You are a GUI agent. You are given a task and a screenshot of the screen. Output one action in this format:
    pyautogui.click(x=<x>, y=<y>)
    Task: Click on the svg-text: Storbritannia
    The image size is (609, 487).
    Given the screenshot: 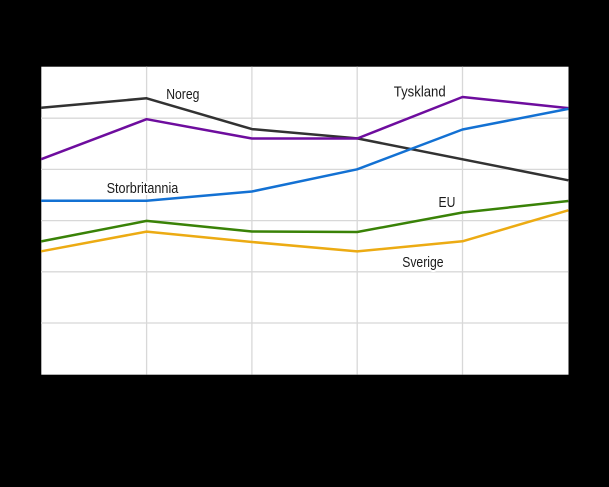 What is the action you would take?
    pyautogui.click(x=143, y=189)
    